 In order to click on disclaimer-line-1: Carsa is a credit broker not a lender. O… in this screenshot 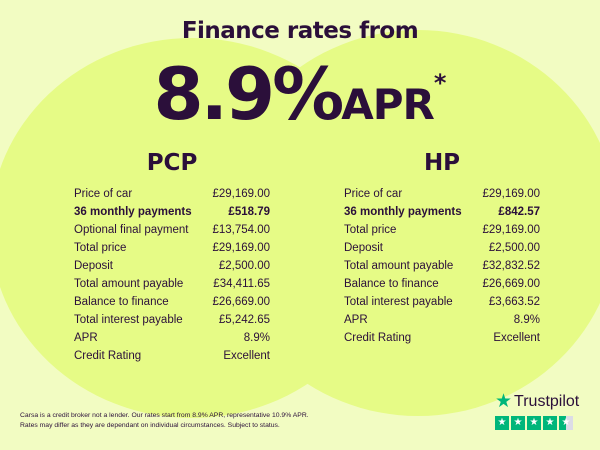, I will do `click(164, 415)`.